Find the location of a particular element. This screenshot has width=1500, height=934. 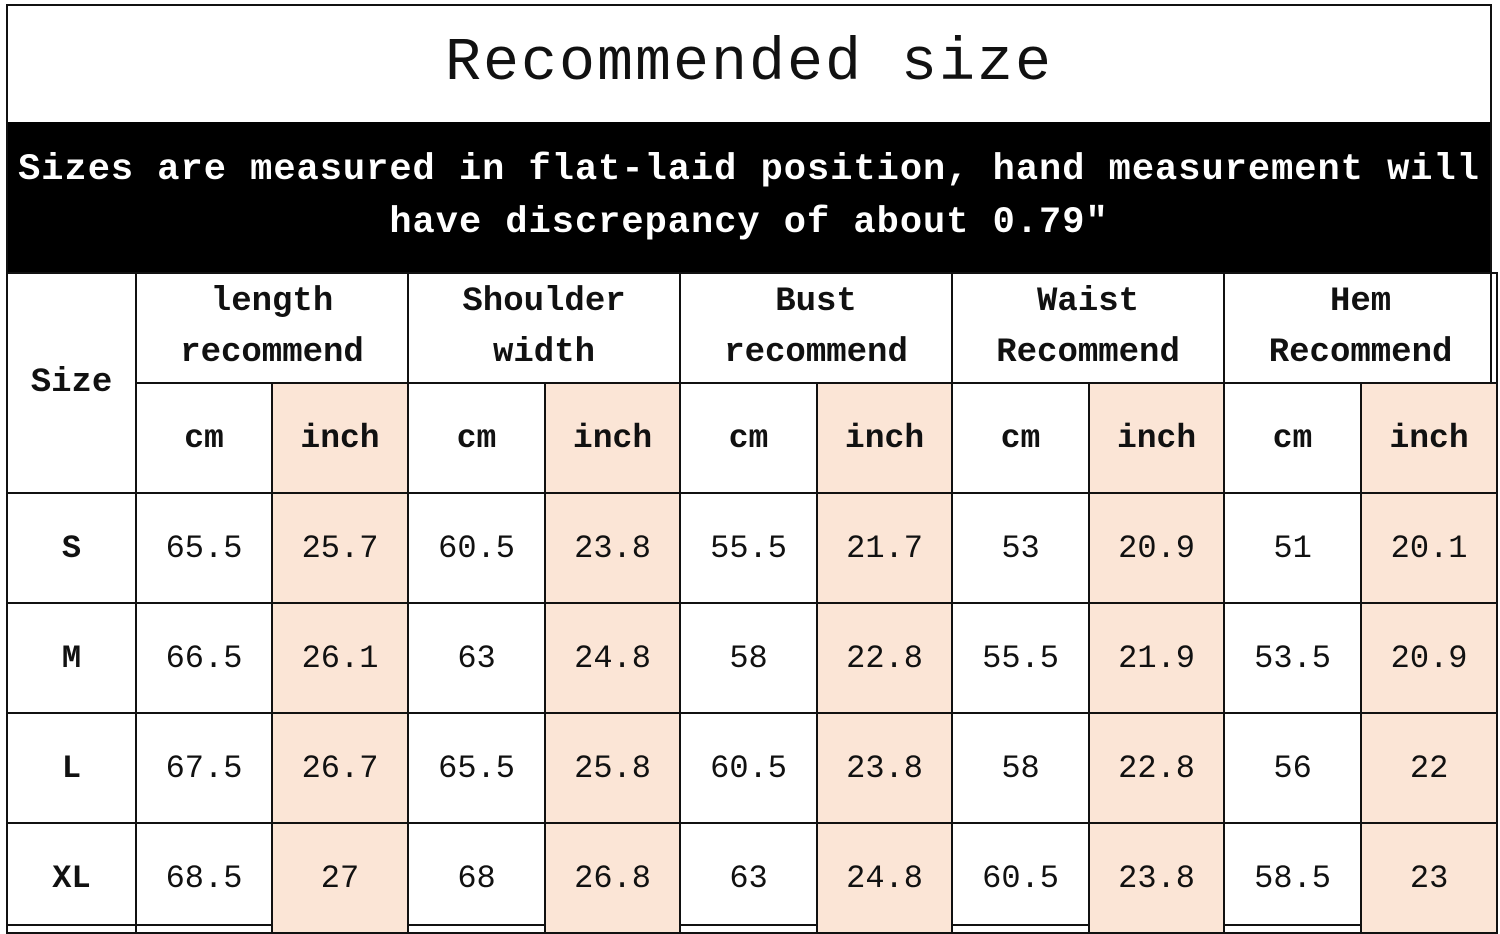

inch-value-cell: 23 is located at coordinates (1429, 878).